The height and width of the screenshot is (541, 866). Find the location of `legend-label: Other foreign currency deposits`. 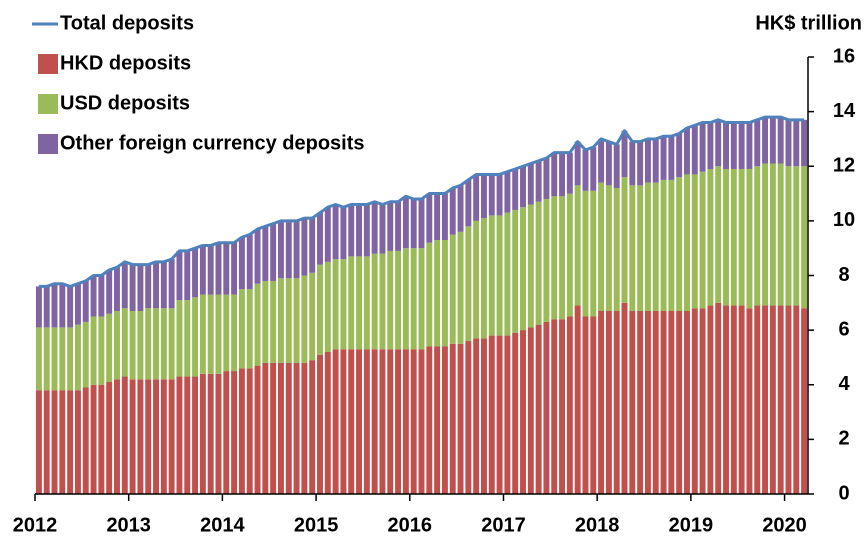

legend-label: Other foreign currency deposits is located at coordinates (212, 143).